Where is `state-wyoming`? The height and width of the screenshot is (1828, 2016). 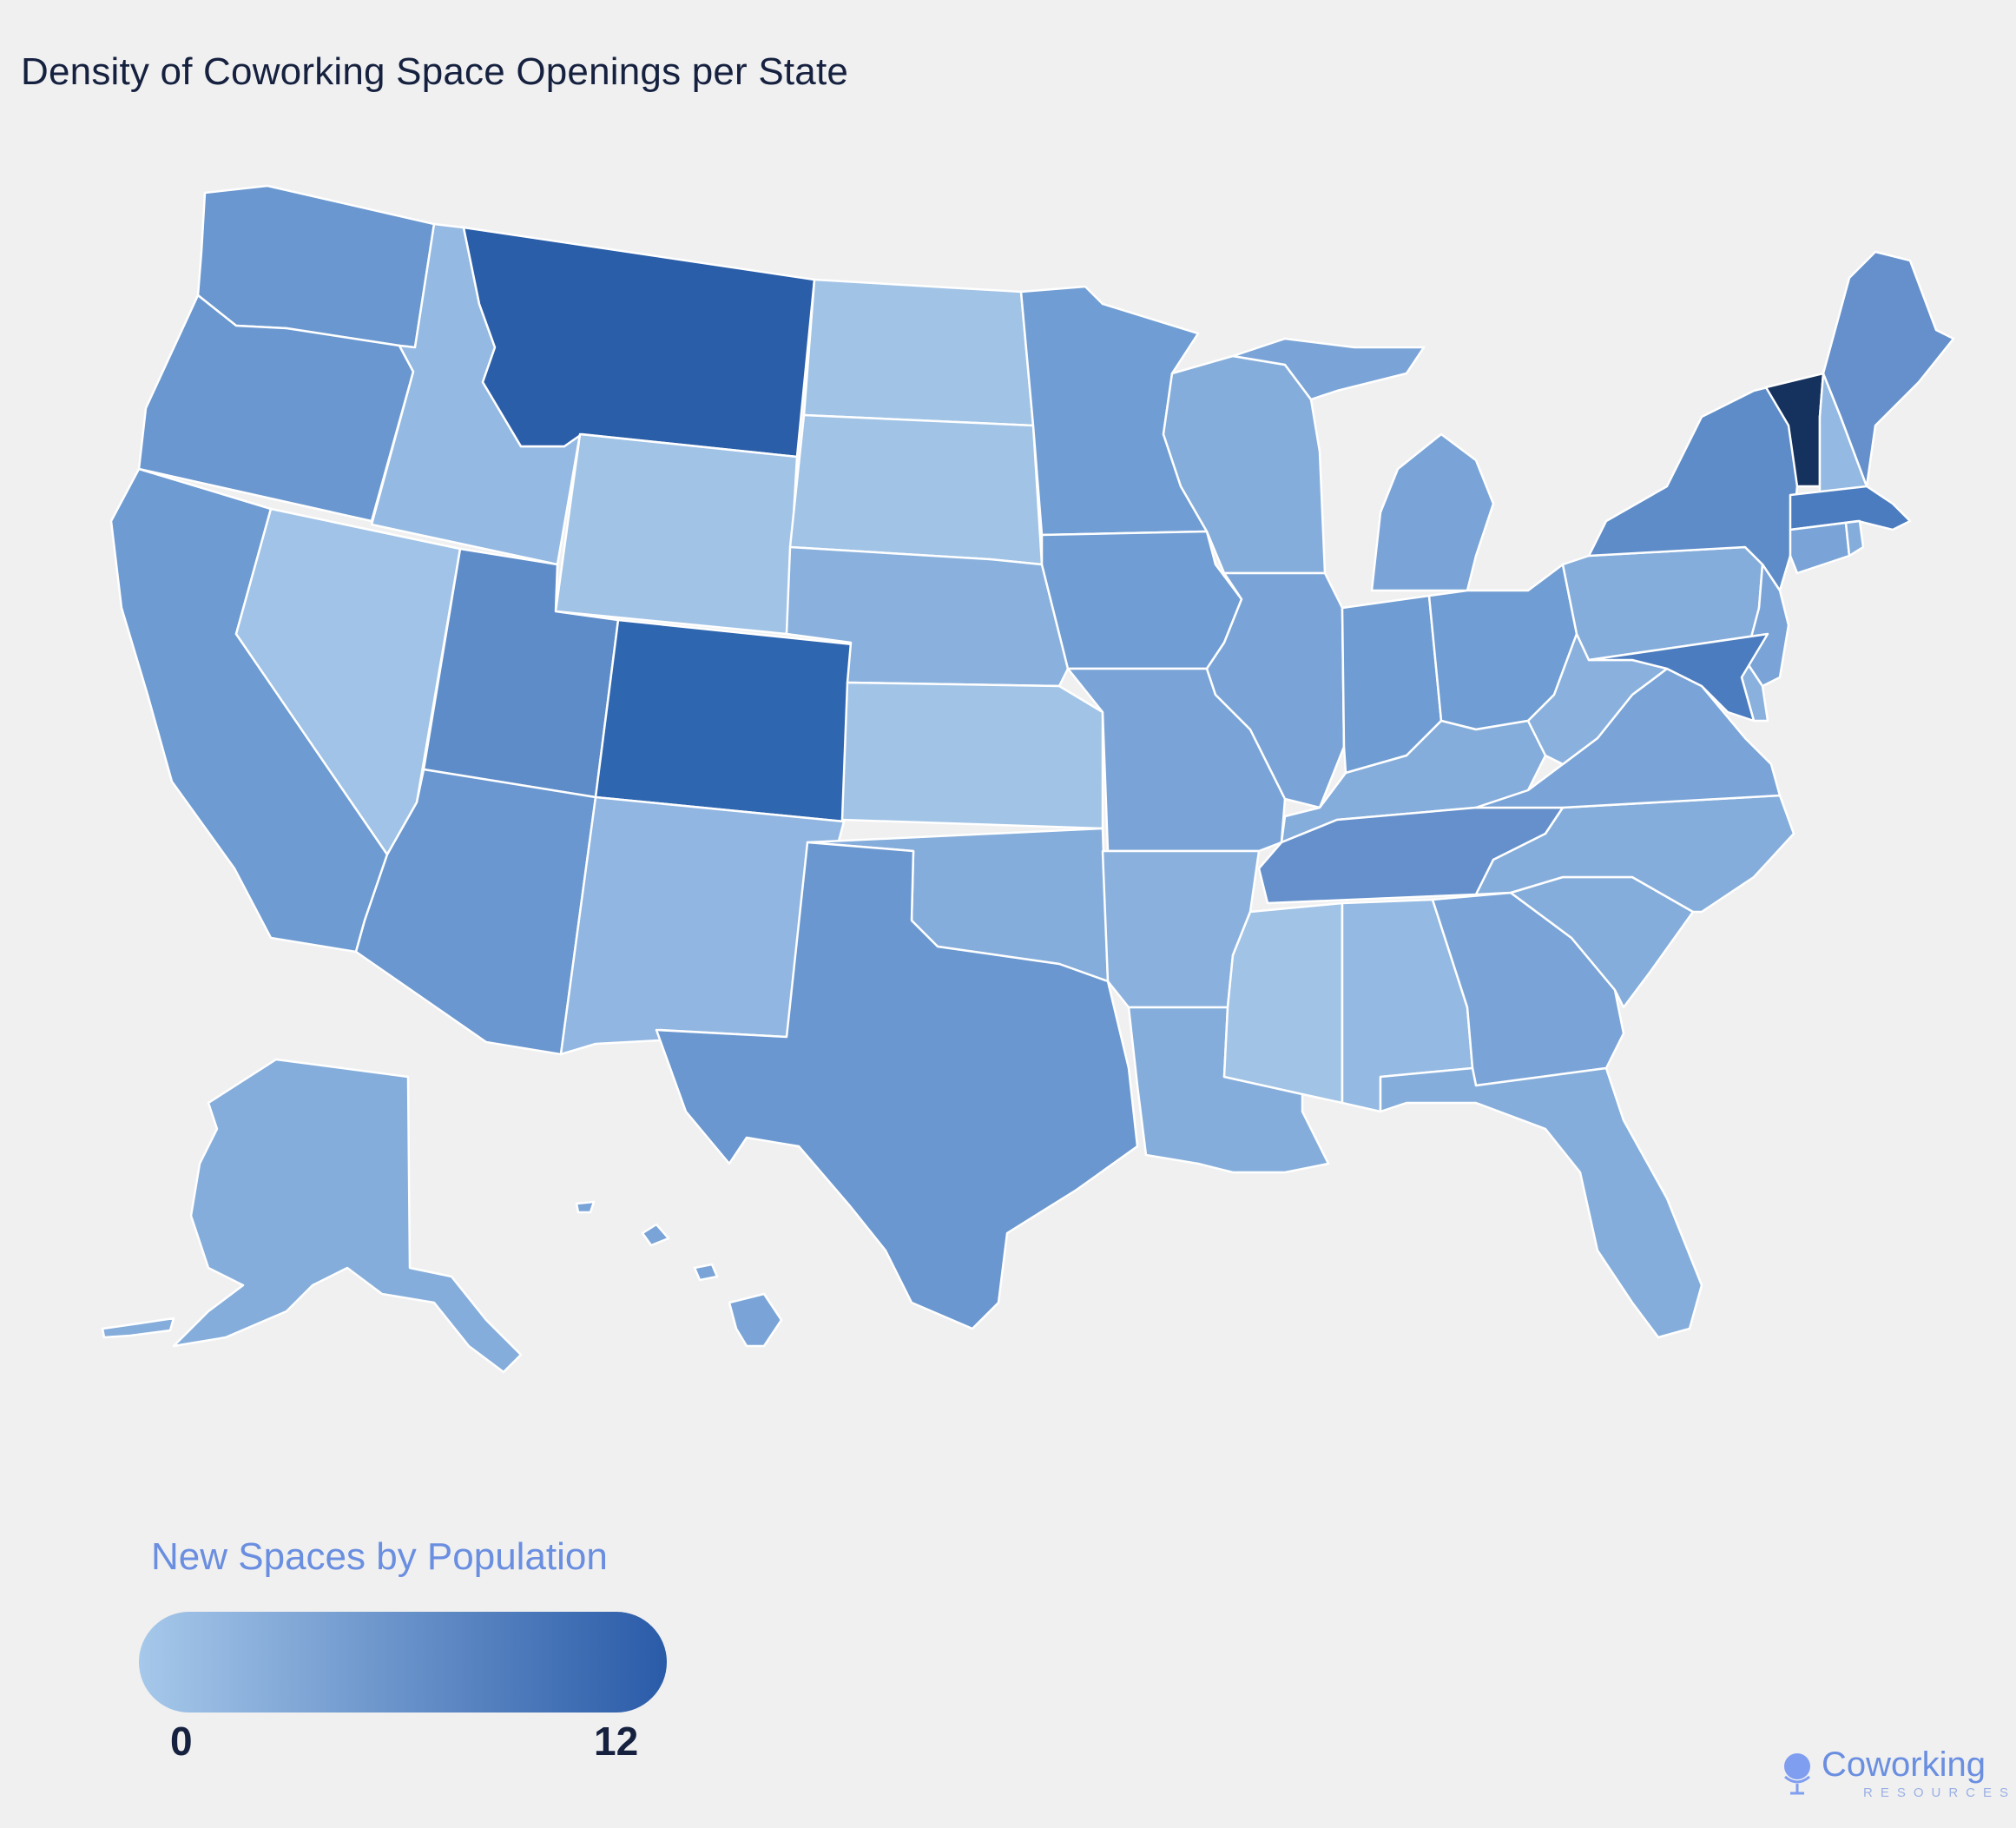
state-wyoming is located at coordinates (676, 534).